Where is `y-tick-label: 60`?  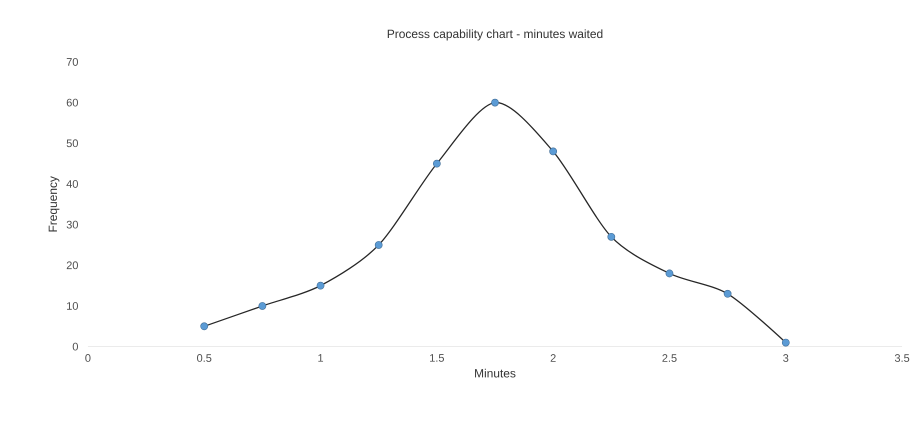 y-tick-label: 60 is located at coordinates (72, 102).